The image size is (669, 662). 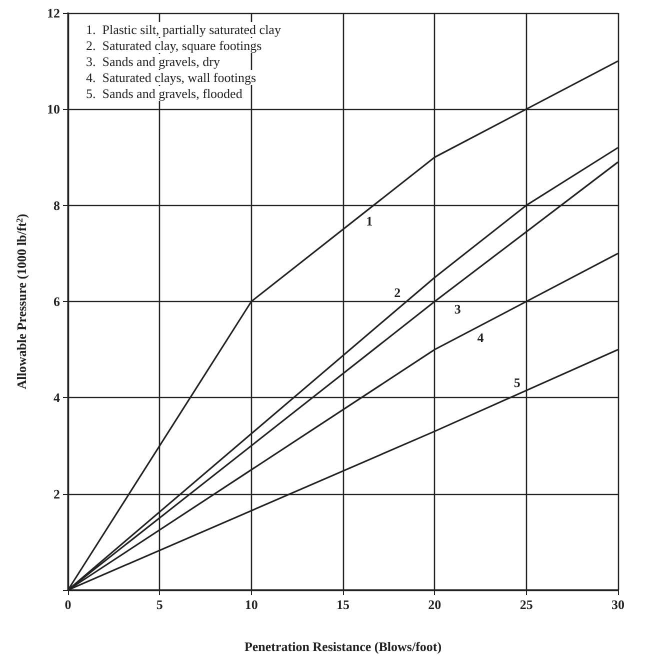 What do you see at coordinates (343, 604) in the screenshot?
I see `x-tick-label: 15` at bounding box center [343, 604].